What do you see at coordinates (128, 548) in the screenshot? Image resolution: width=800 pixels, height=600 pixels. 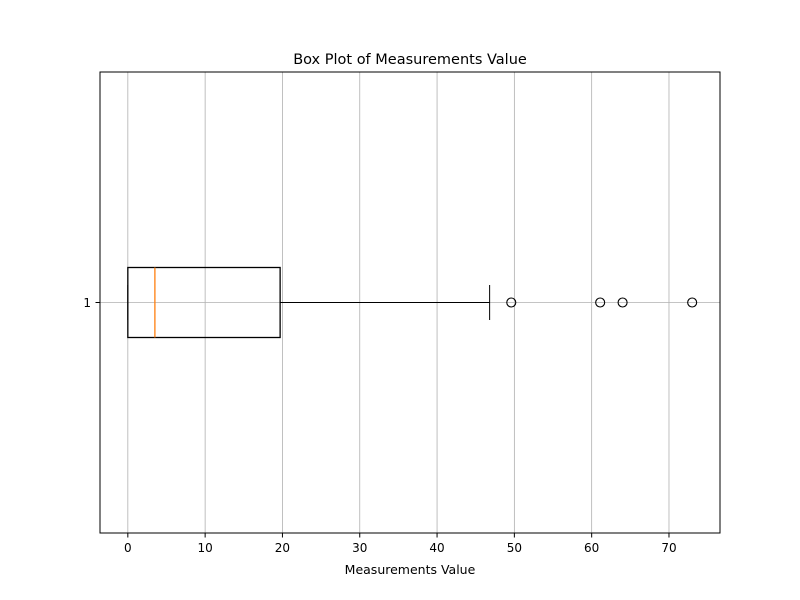 I see `x-tick-label: 0` at bounding box center [128, 548].